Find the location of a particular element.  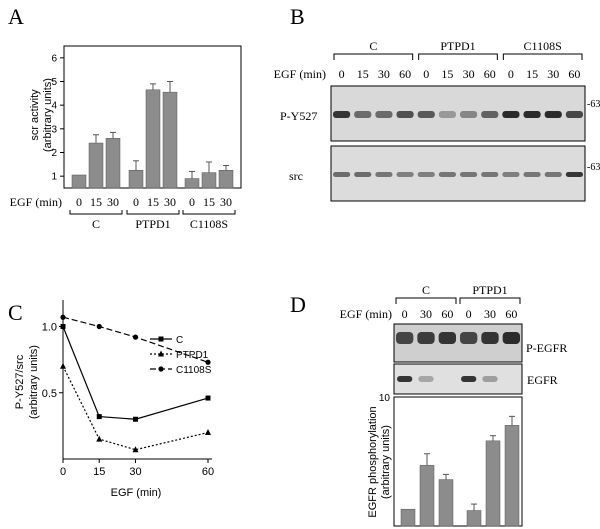

panel-d-egf-label: EGF (min) is located at coordinates (366, 314).